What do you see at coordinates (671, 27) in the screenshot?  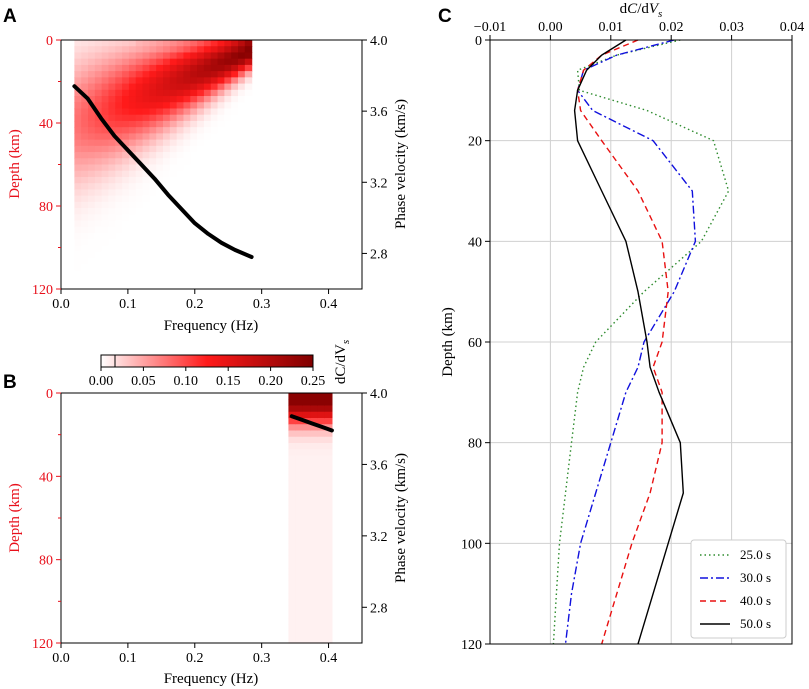 I see `x-tick-label: 0.02` at bounding box center [671, 27].